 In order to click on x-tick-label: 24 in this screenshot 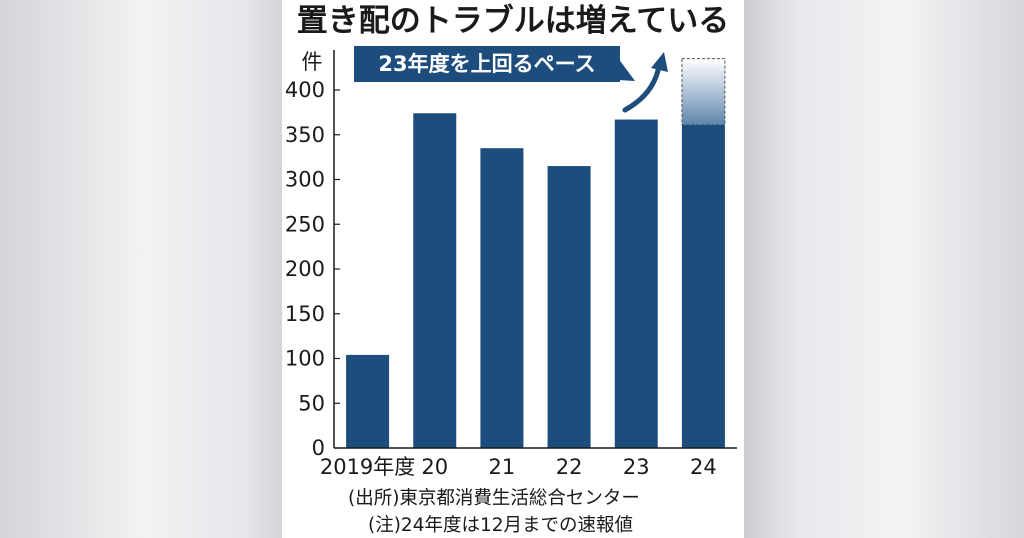, I will do `click(703, 467)`.